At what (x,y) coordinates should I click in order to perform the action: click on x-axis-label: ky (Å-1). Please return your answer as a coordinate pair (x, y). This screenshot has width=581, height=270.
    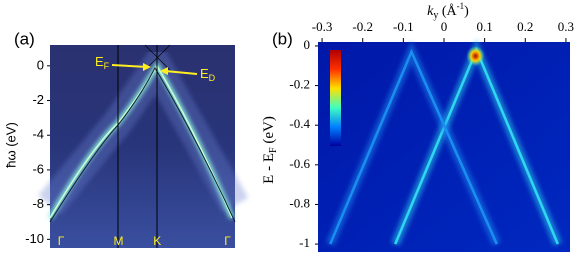
    Looking at the image, I should click on (448, 11).